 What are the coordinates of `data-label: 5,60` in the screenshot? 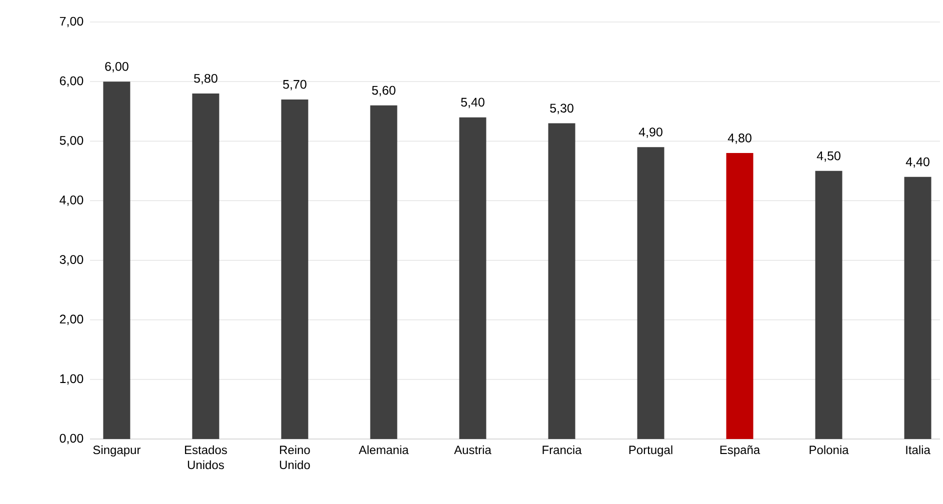 It's located at (384, 91).